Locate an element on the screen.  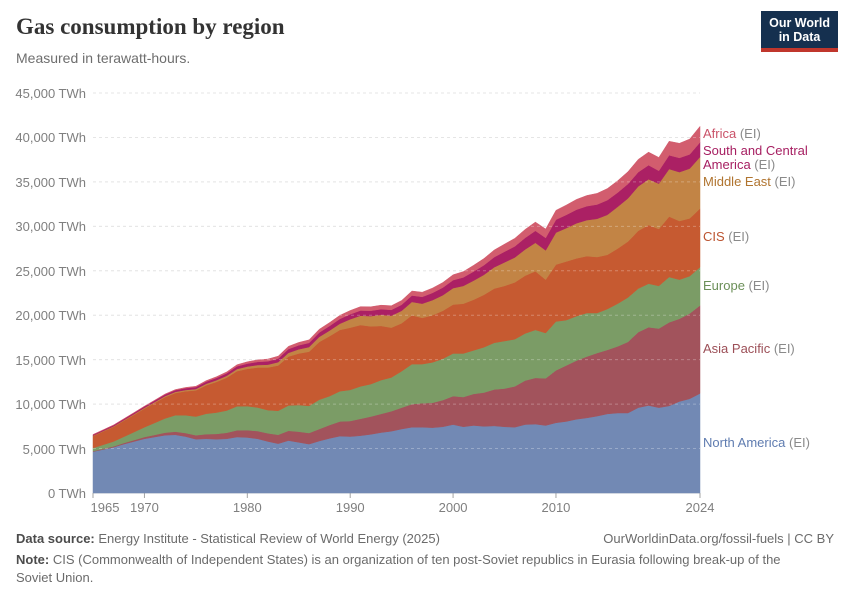
legend-item-north-america: North America (EI) is located at coordinates (775, 442).